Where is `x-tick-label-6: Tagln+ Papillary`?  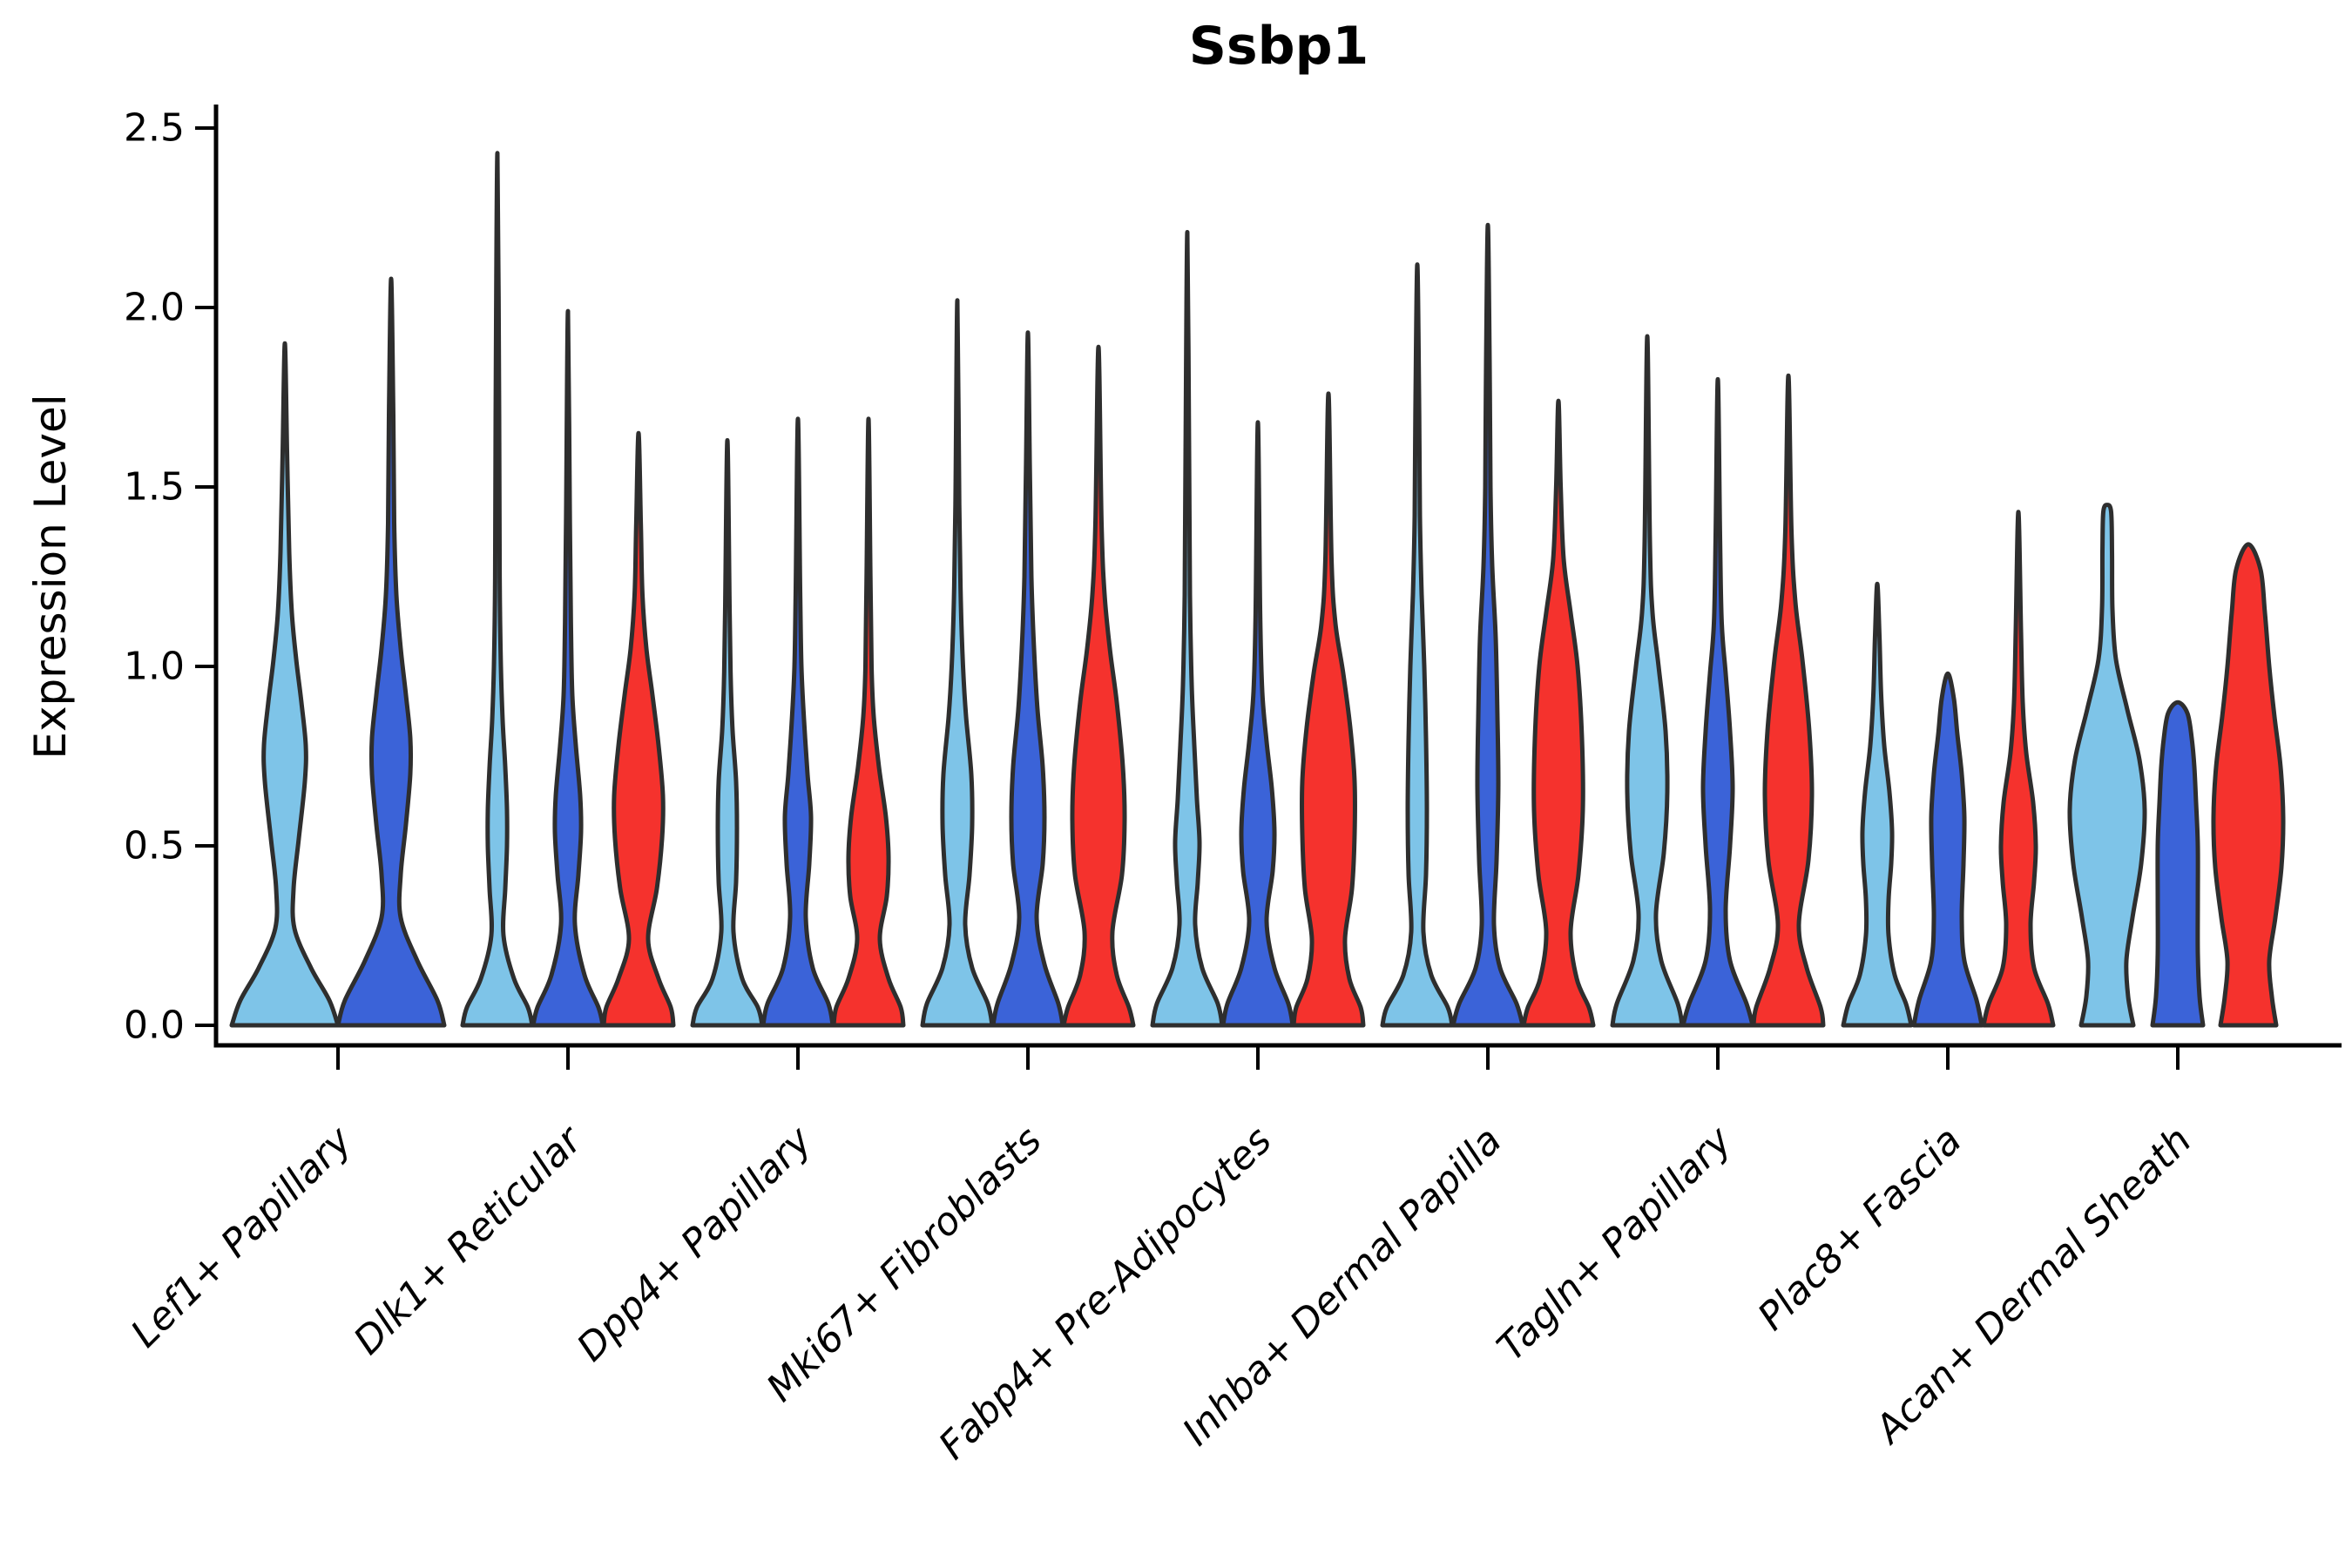 x-tick-label-6: Tagln+ Papillary is located at coordinates (1615, 1243).